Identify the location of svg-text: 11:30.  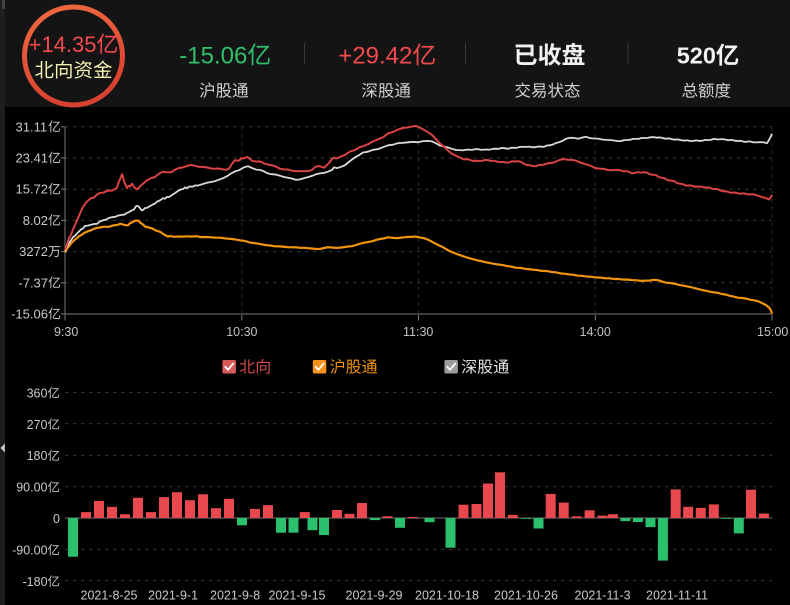
(418, 332).